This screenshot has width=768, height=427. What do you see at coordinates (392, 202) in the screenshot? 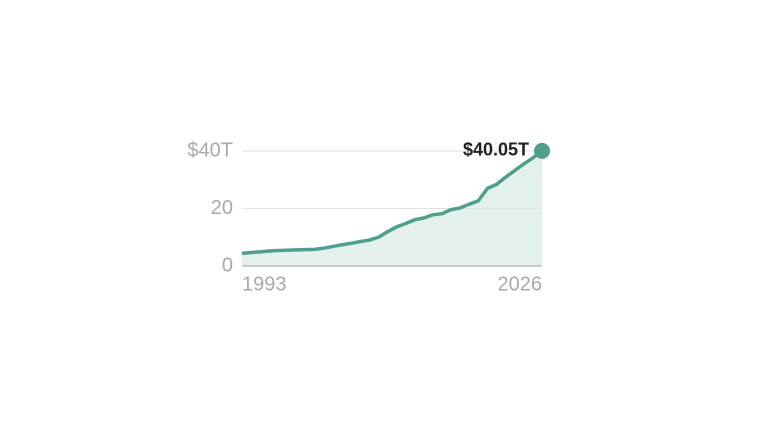
I see `line` at bounding box center [392, 202].